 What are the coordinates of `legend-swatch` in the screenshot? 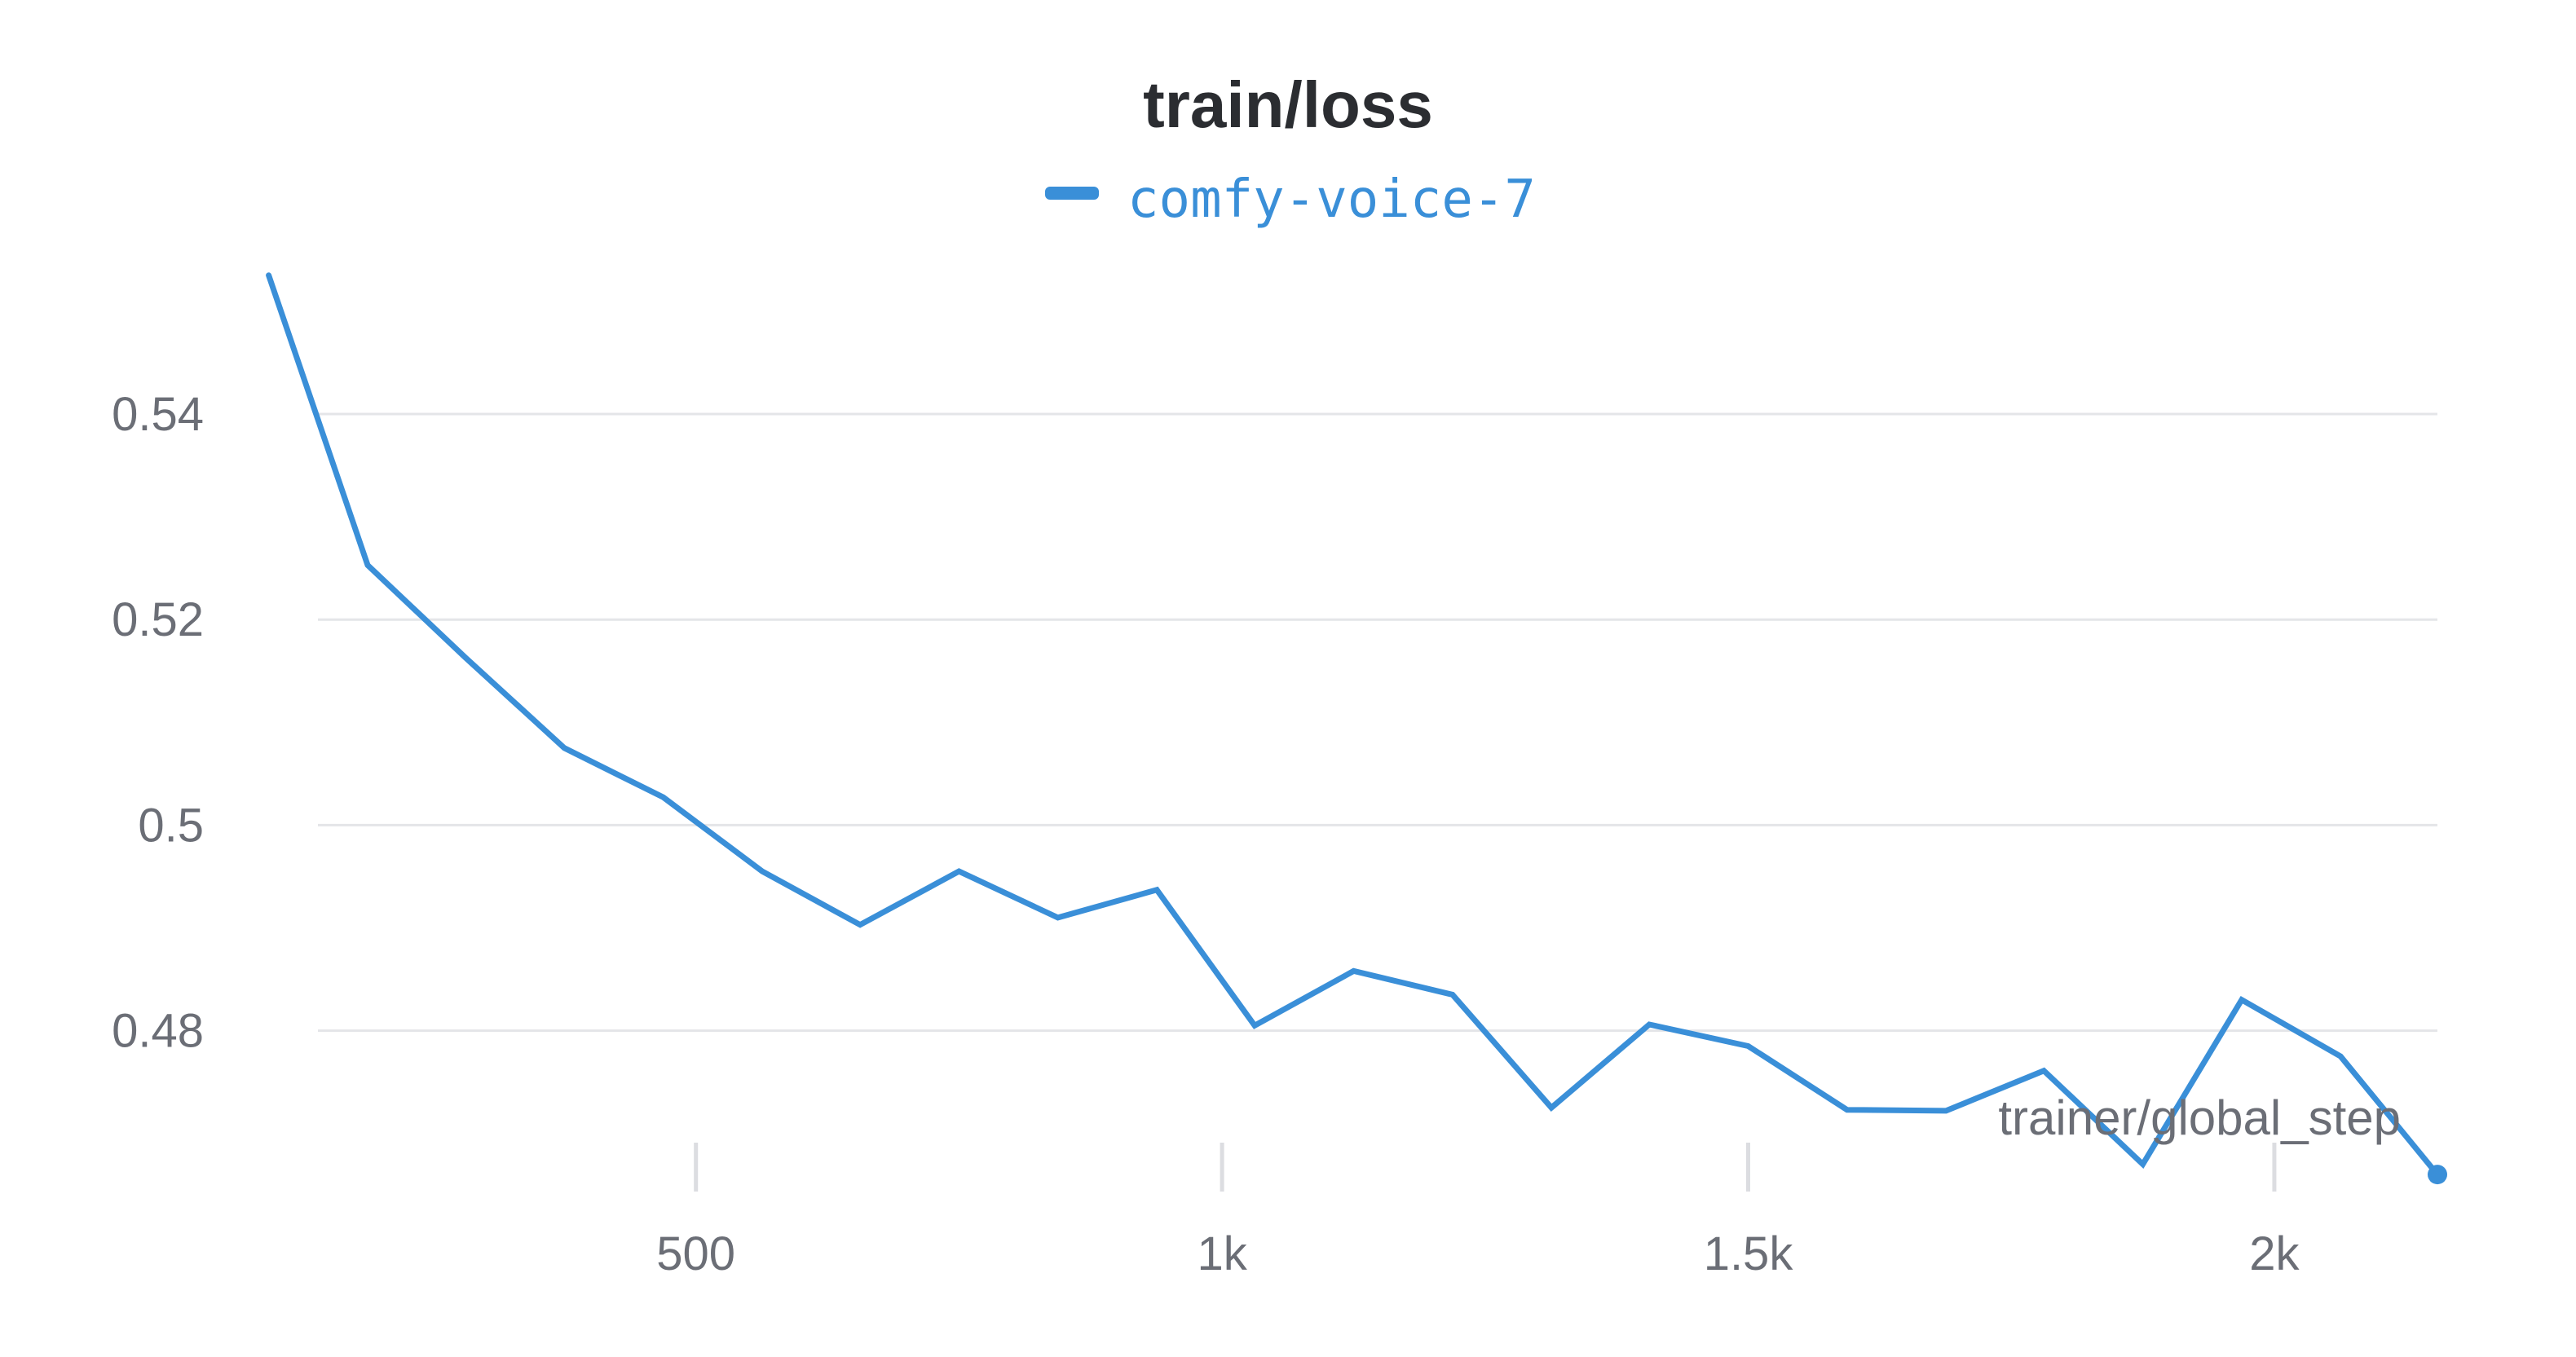 It's located at (1072, 193).